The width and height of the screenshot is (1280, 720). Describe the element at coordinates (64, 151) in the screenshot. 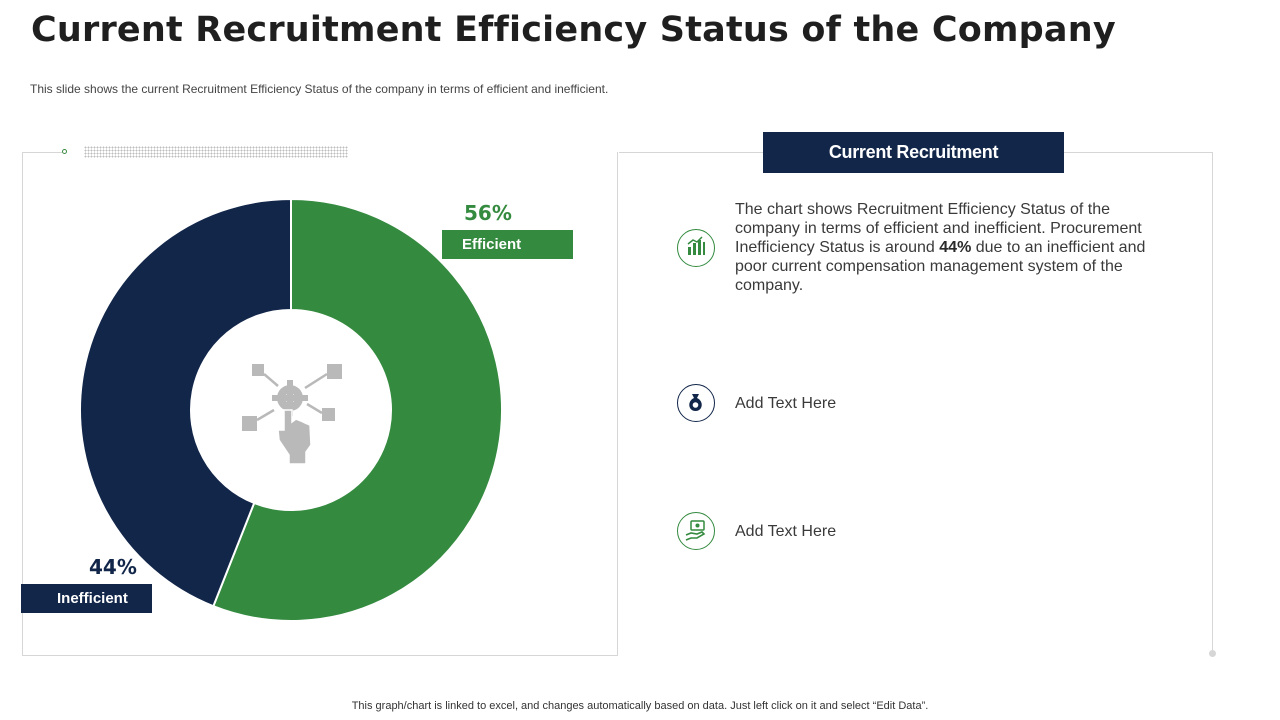

I see `frame-dot` at that location.